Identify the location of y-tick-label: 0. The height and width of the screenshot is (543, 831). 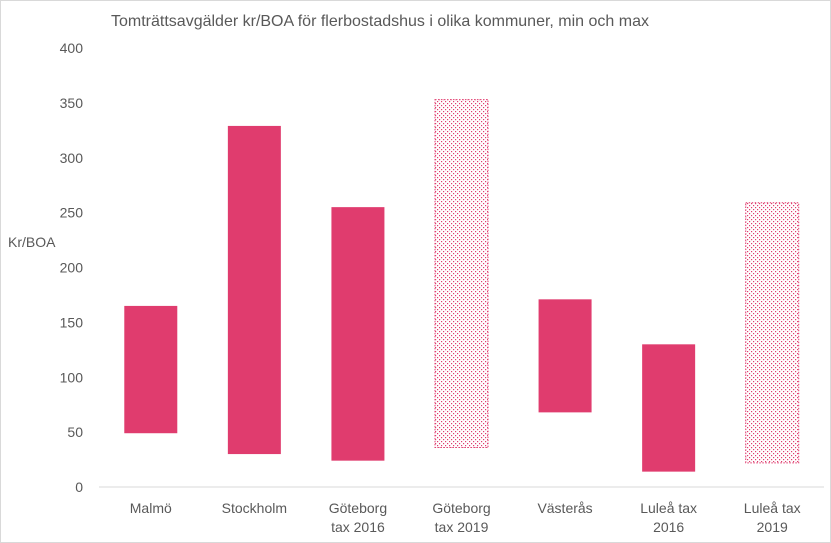
(79, 487).